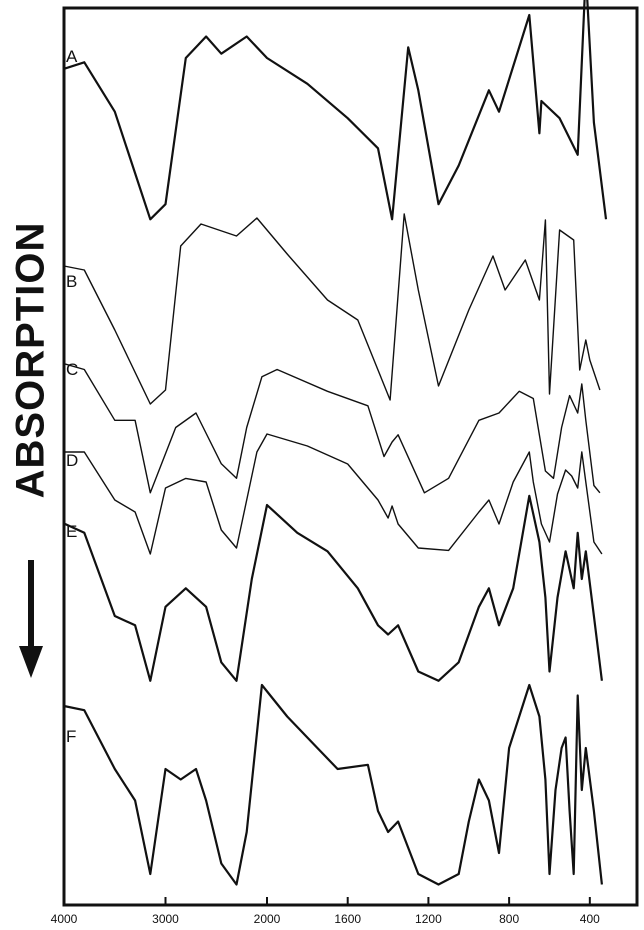  What do you see at coordinates (165, 919) in the screenshot?
I see `x-tick-label: 3000` at bounding box center [165, 919].